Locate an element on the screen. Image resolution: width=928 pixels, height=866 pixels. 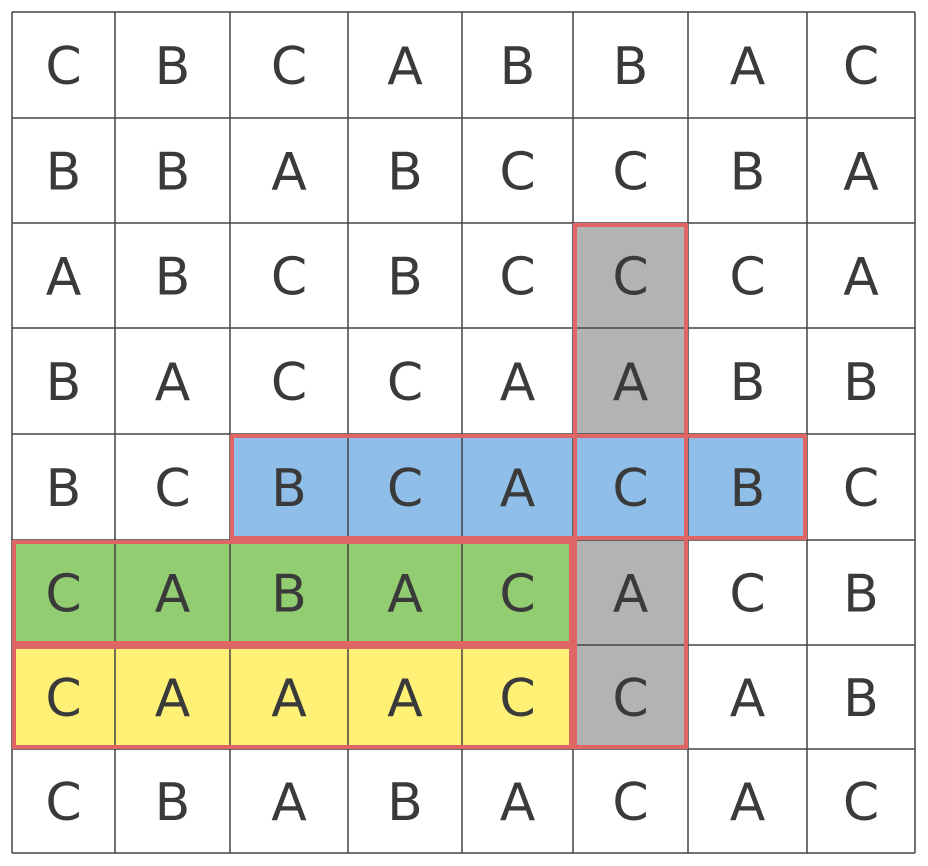
gray-vertical-highlight-outline is located at coordinates (630, 486).